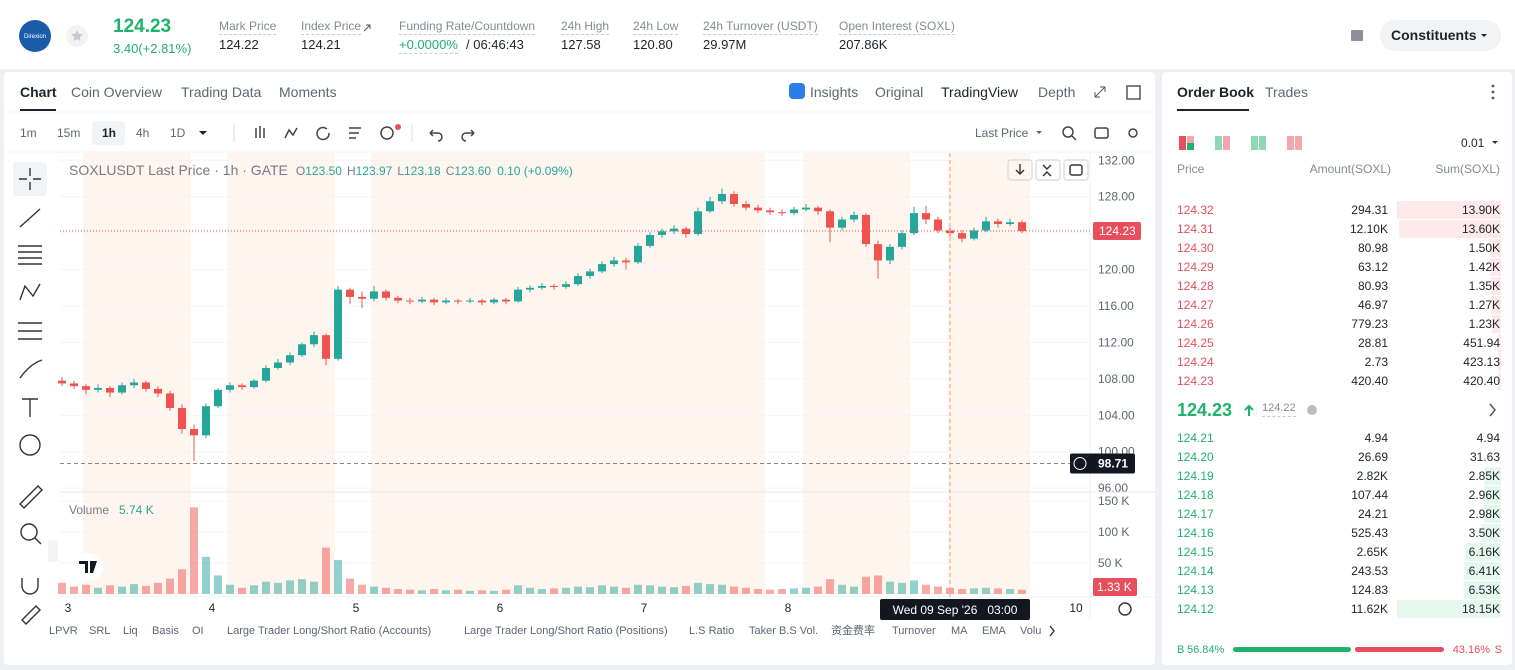 This screenshot has width=1515, height=670. Describe the element at coordinates (1372, 457) in the screenshot. I see `row-amount: 26.69` at that location.